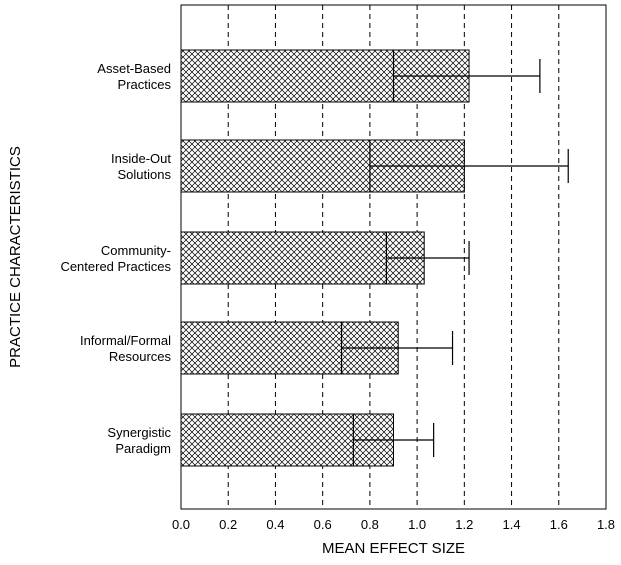 Image resolution: width=621 pixels, height=565 pixels. Describe the element at coordinates (145, 174) in the screenshot. I see `category-label-line: Solutions` at that location.